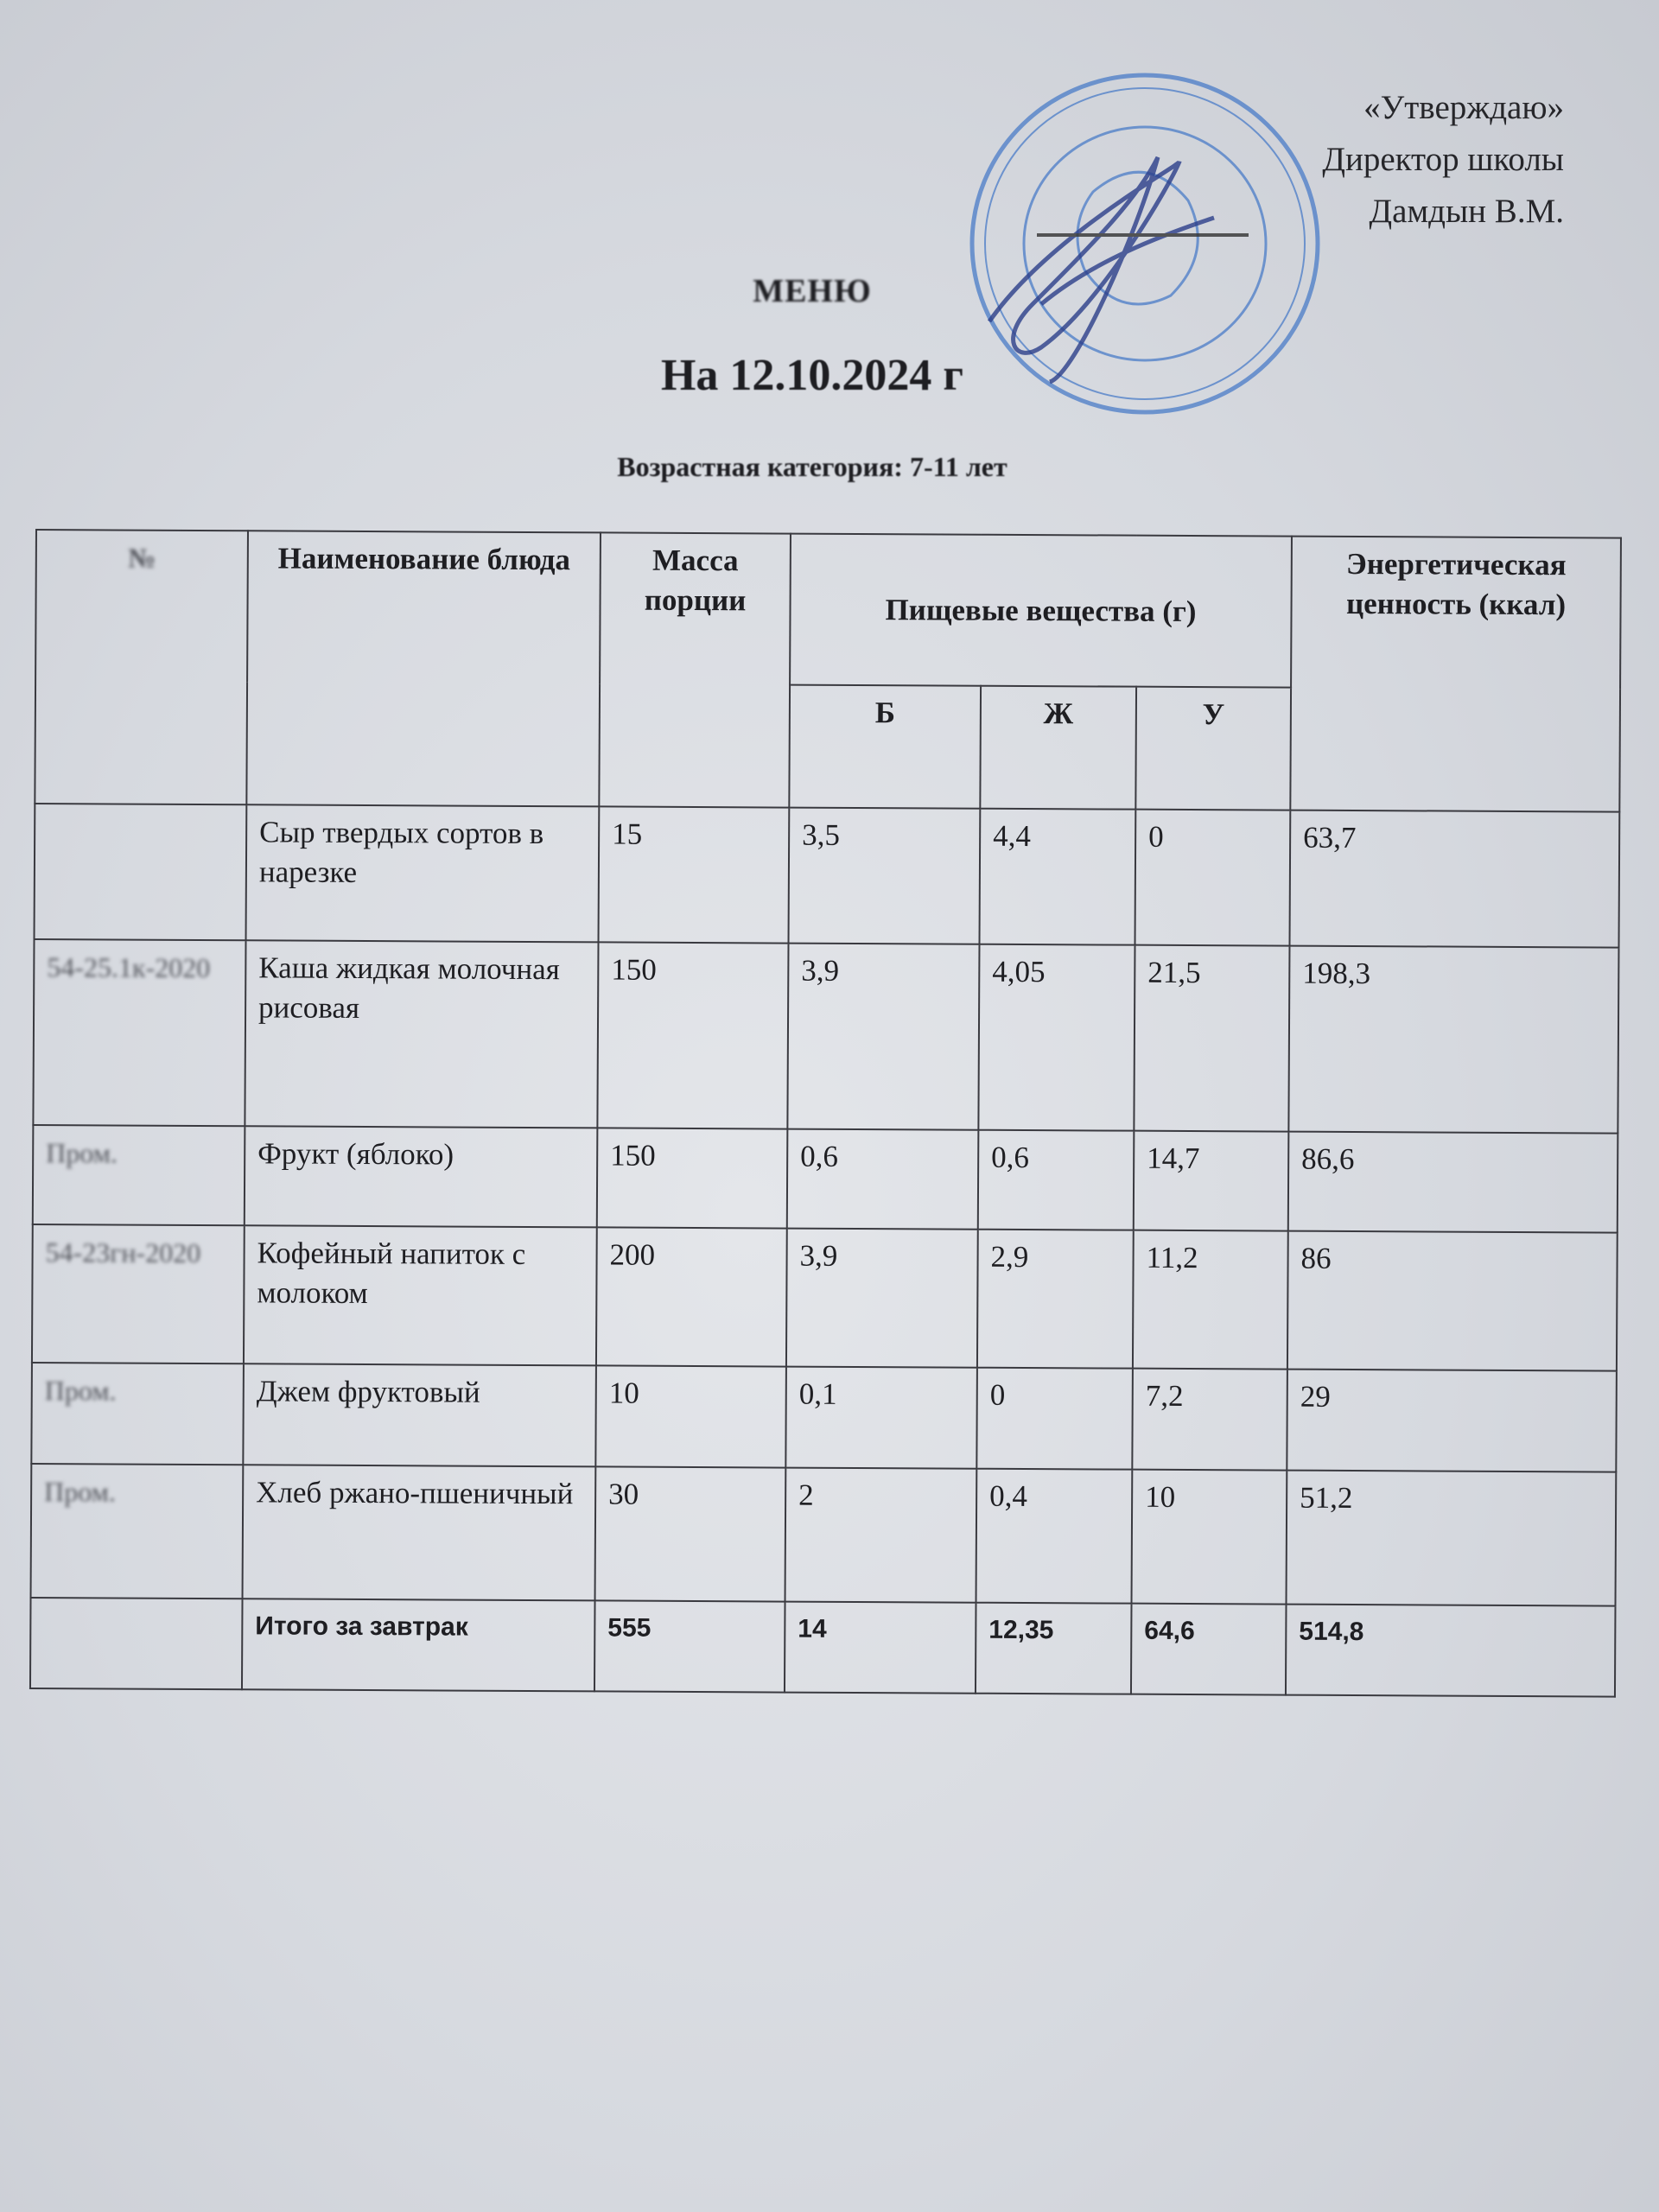  What do you see at coordinates (694, 875) in the screenshot?
I see `mass: 15` at bounding box center [694, 875].